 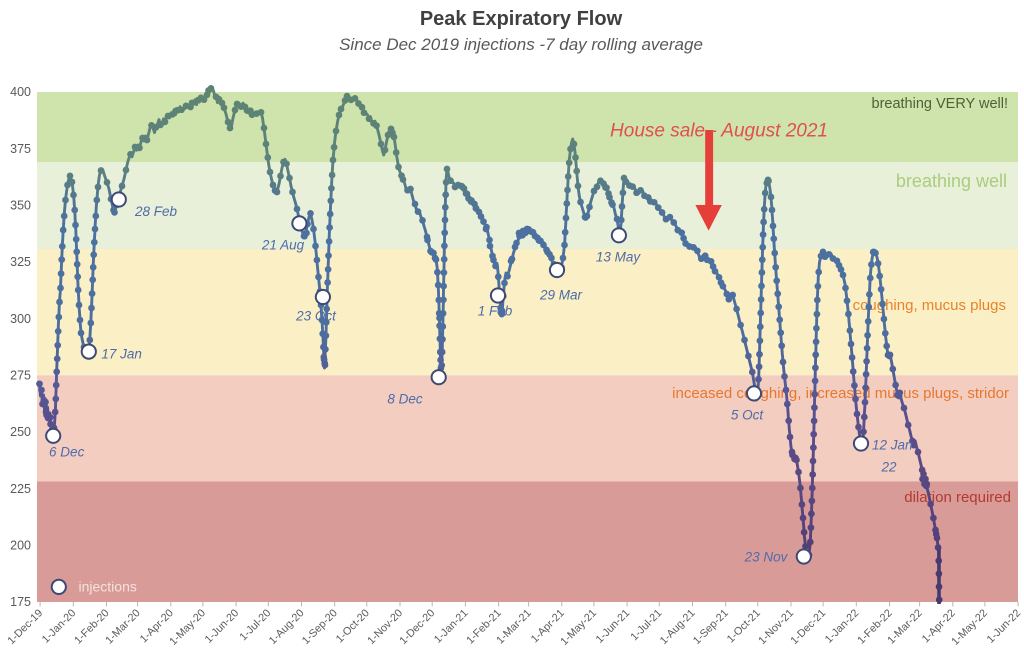 What do you see at coordinates (20, 262) in the screenshot?
I see `svg-text: 325` at bounding box center [20, 262].